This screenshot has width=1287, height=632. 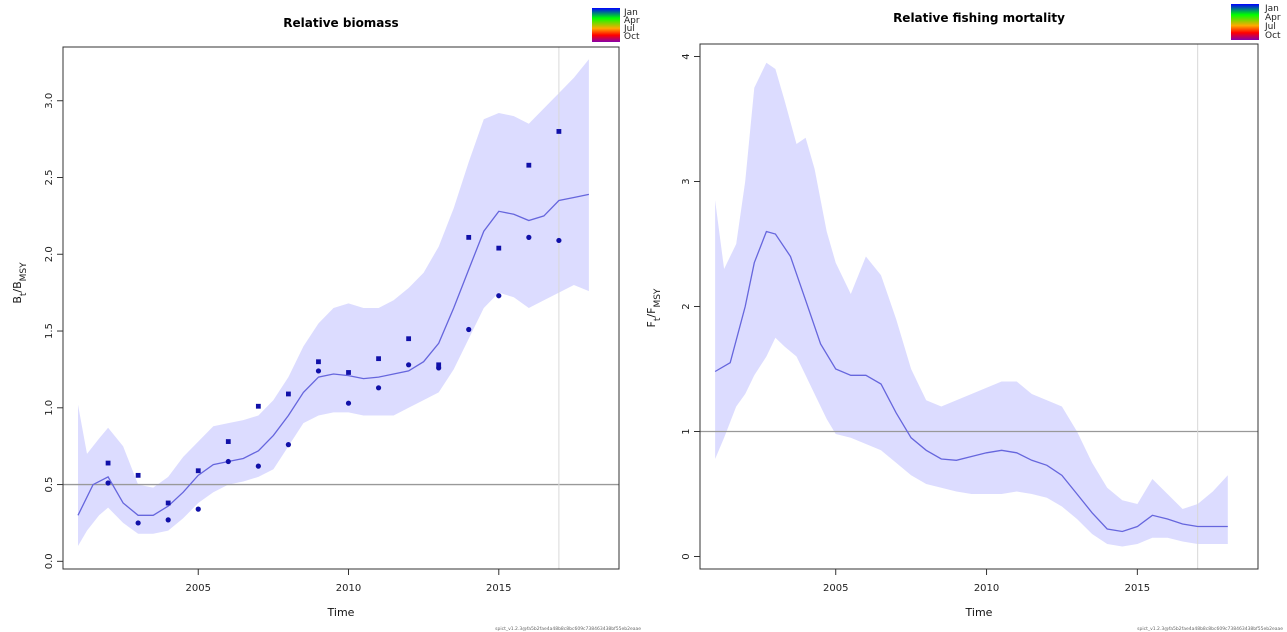 I want to click on y-tick-label: 1.5, so click(x=49, y=331).